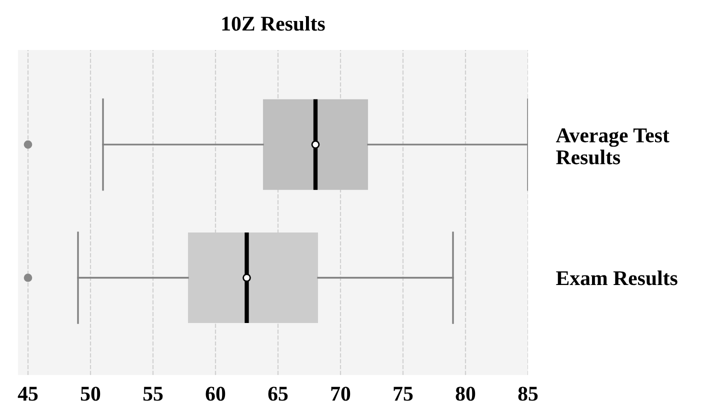 This screenshot has width=716, height=406. What do you see at coordinates (466, 393) in the screenshot?
I see `x-tick-label: 80` at bounding box center [466, 393].